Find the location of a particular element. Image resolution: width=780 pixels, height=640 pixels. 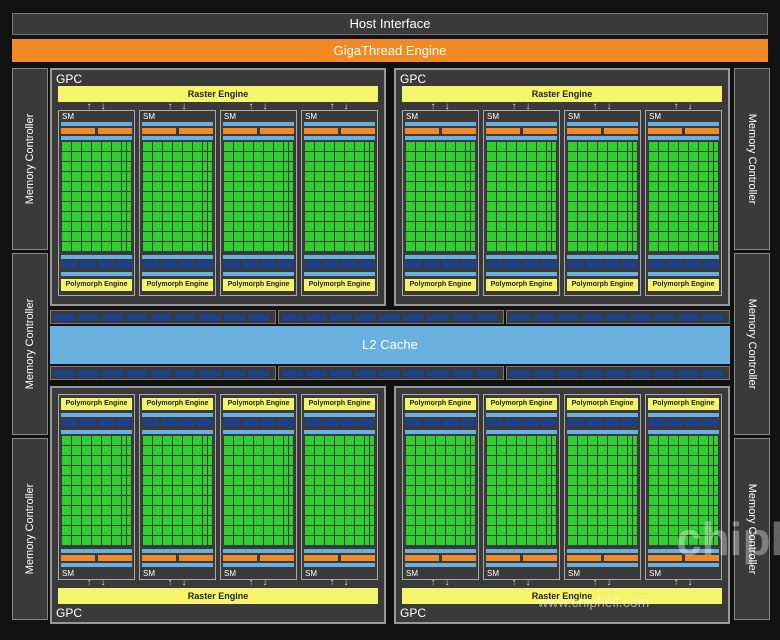

memory-controller: Memory Controller is located at coordinates (752, 344).